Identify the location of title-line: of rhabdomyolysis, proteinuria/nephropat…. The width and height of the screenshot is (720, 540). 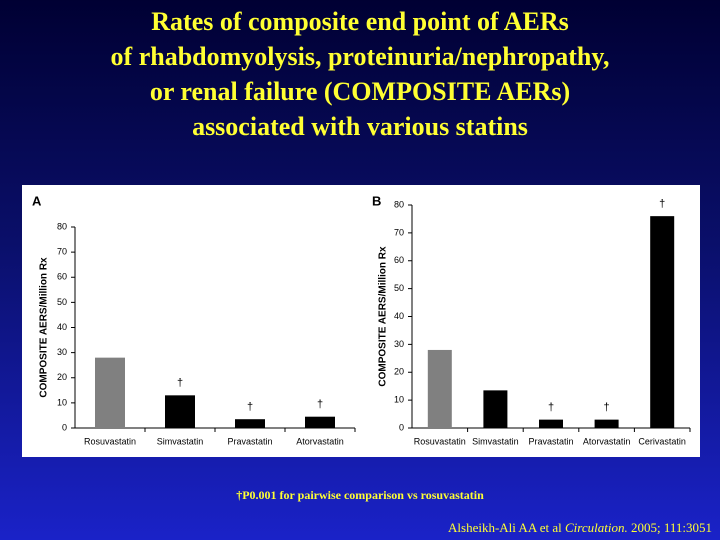
(360, 56).